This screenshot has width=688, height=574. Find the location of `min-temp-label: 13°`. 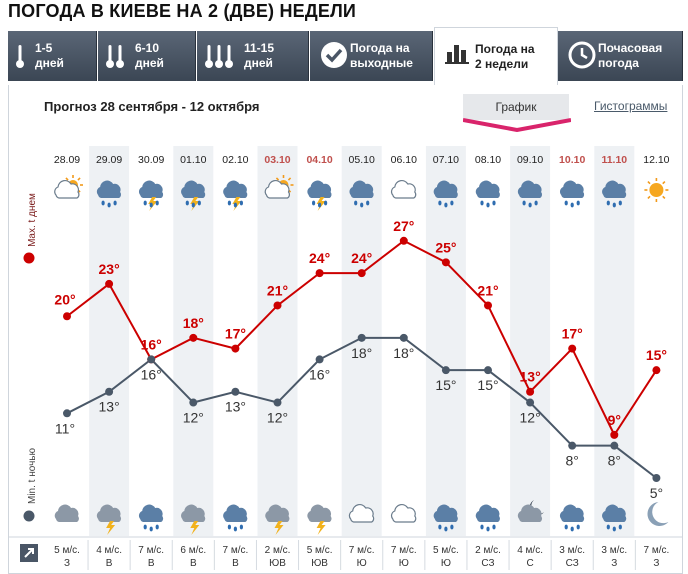

min-temp-label: 13° is located at coordinates (235, 407).